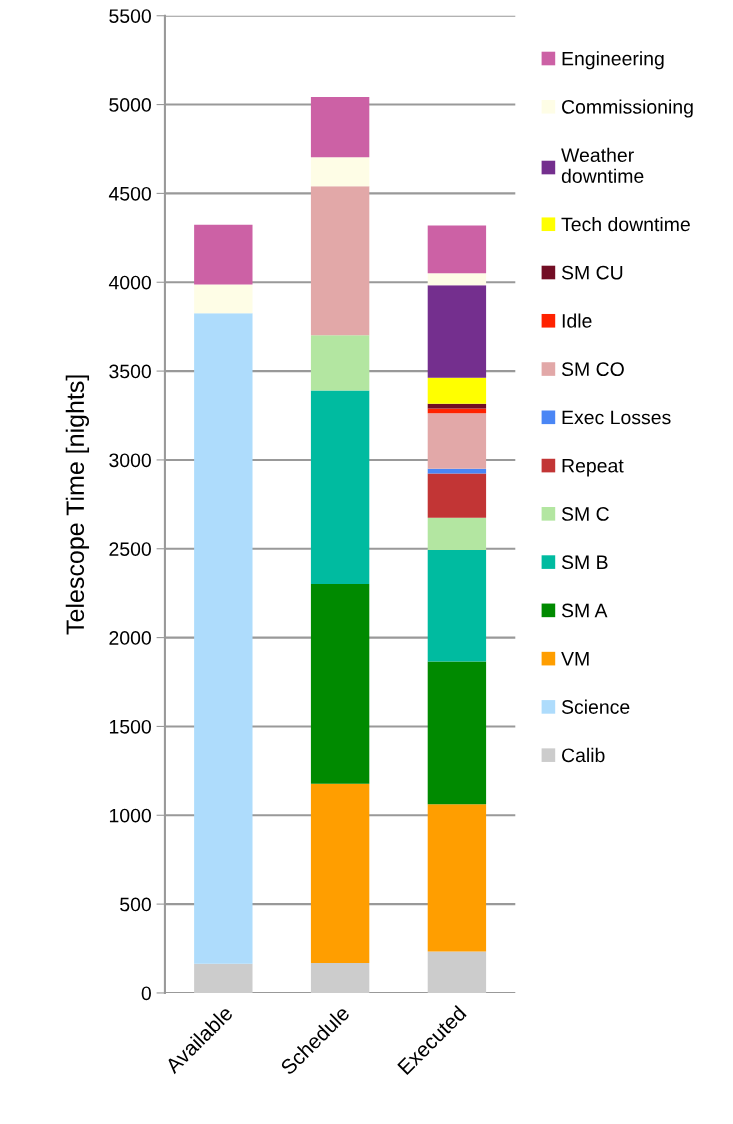  What do you see at coordinates (130, 105) in the screenshot?
I see `y-tick-label: 5000` at bounding box center [130, 105].